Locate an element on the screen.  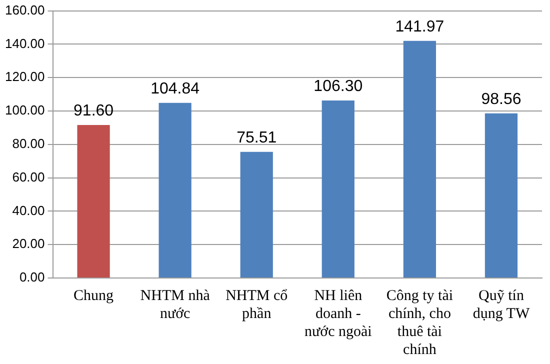
y-tick-label: 120.00 is located at coordinates (24, 76).